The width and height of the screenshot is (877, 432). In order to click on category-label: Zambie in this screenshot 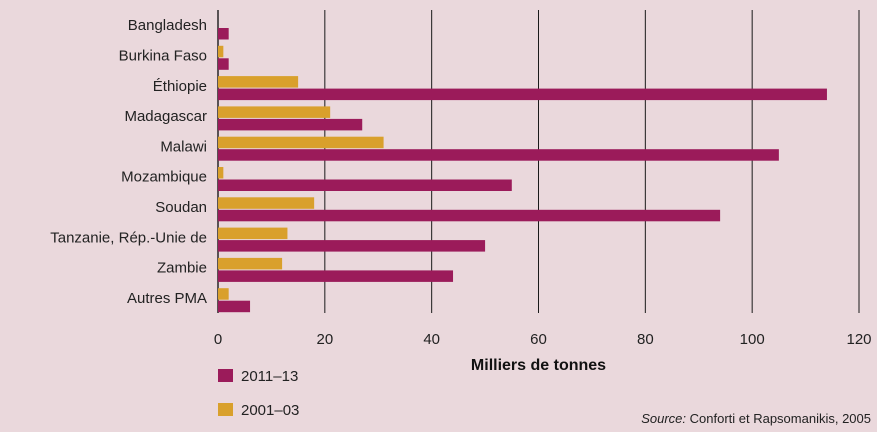, I will do `click(182, 268)`.